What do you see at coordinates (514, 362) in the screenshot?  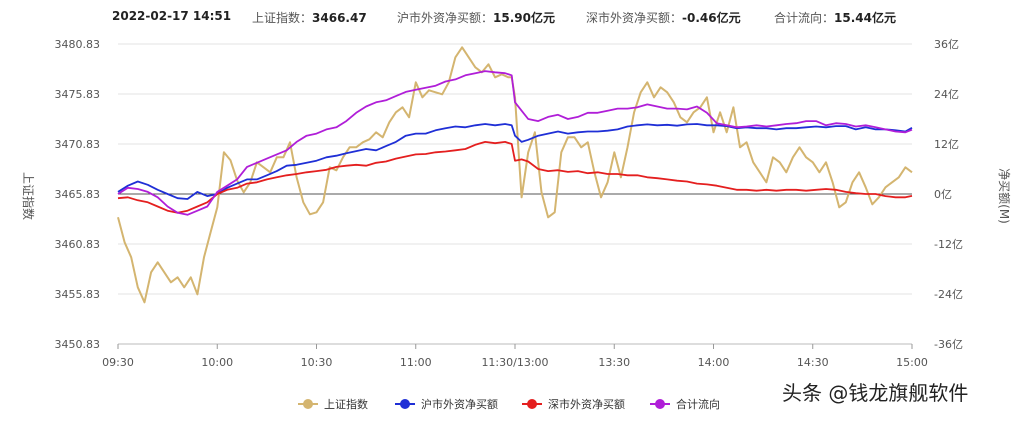 I see `x-tick-label: 11:30/13:00` at bounding box center [514, 362].